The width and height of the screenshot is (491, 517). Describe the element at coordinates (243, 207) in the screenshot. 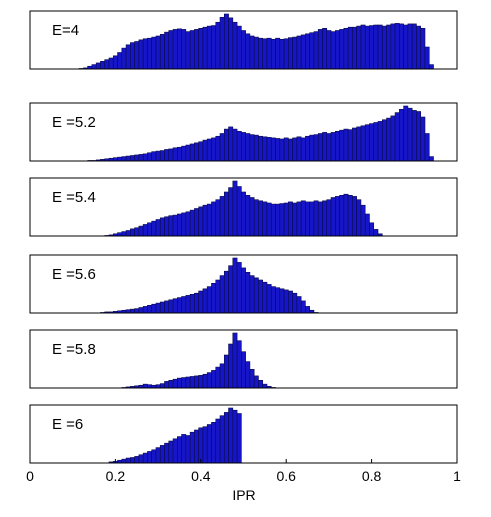

I see `panel-3: E =5.4` at that location.